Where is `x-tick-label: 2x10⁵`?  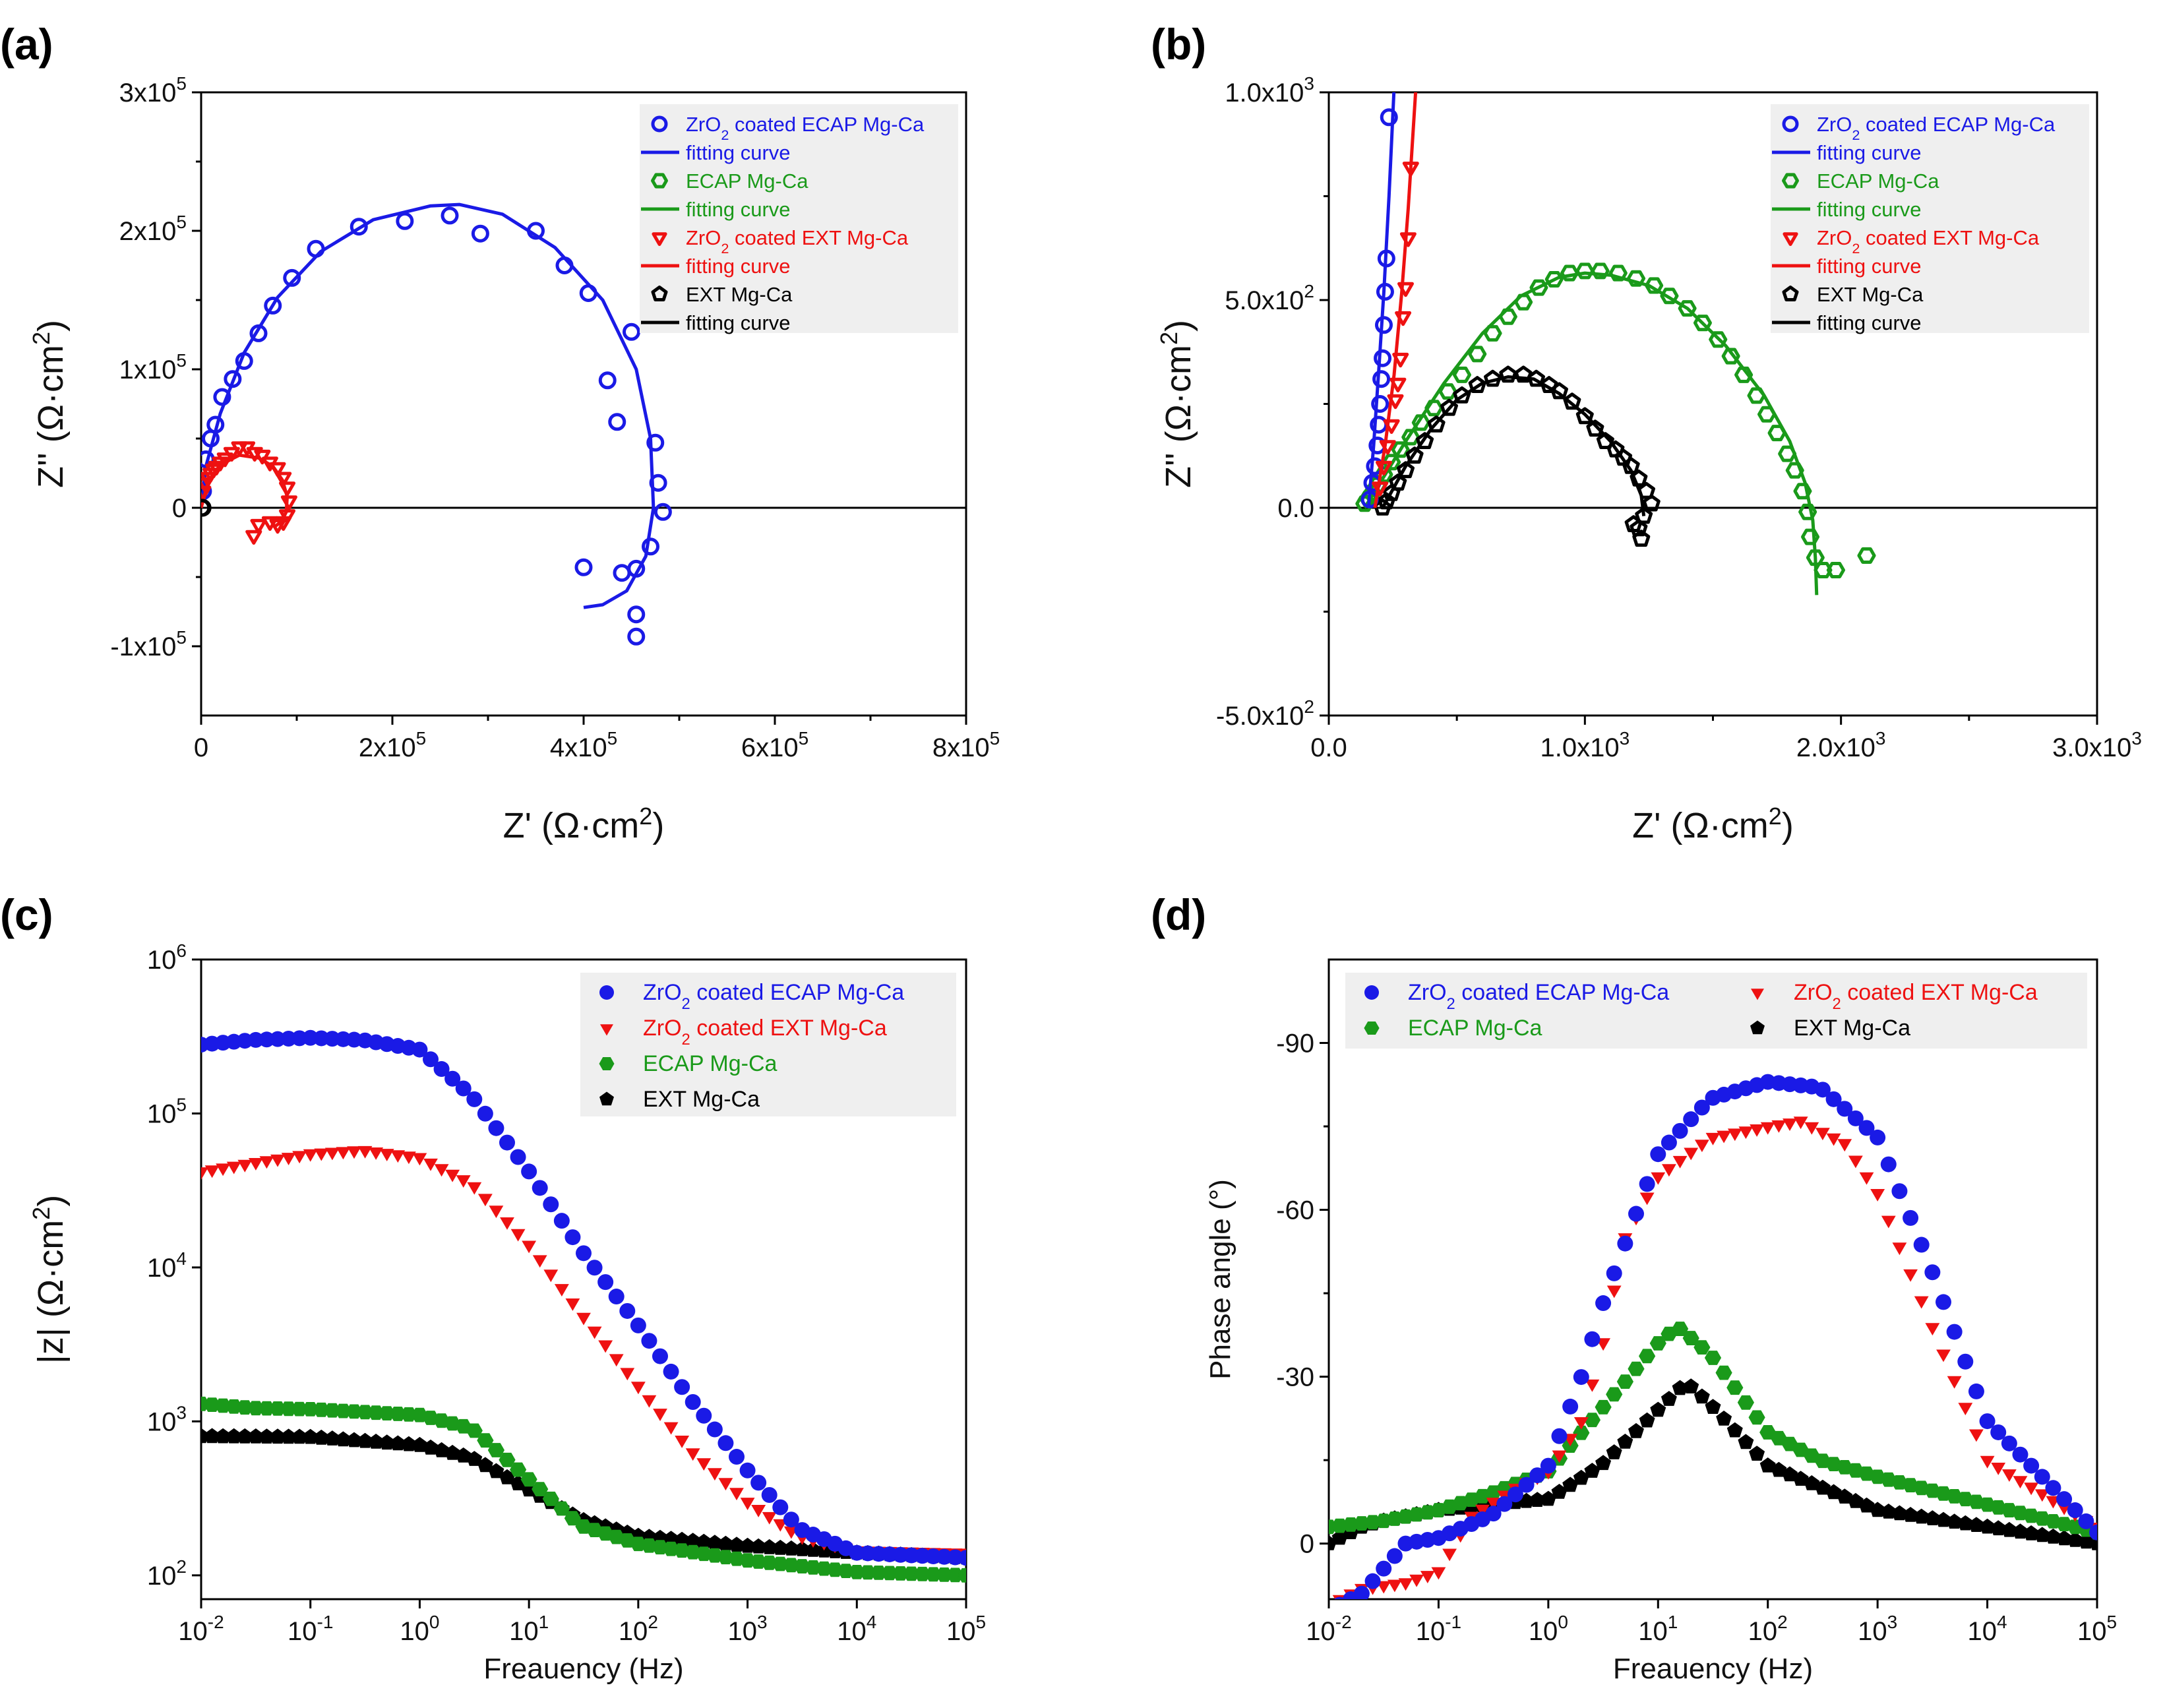 x-tick-label: 2x10⁵ is located at coordinates (392, 745).